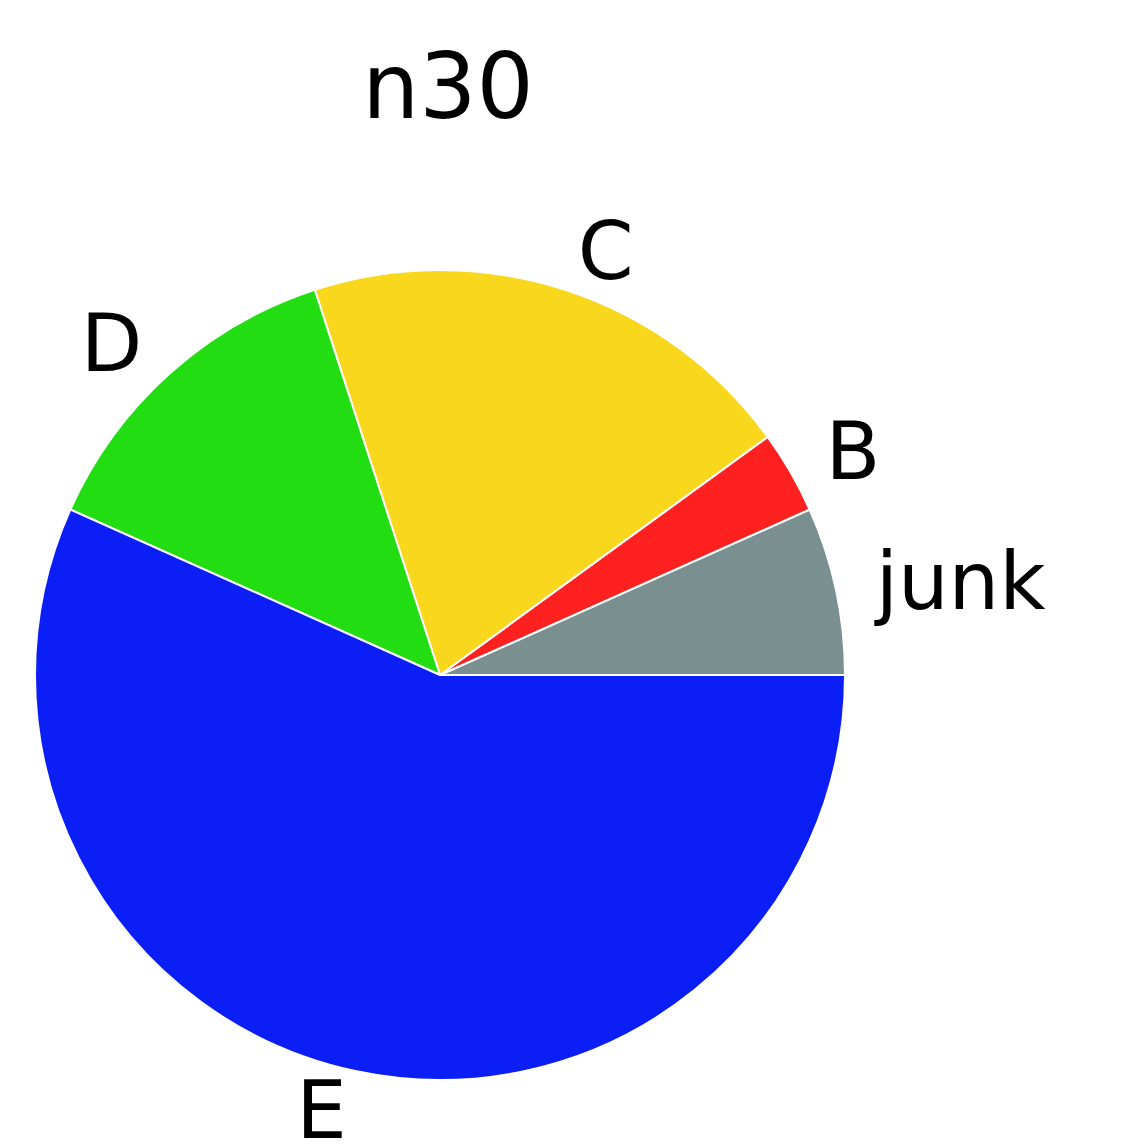  I want to click on slice-label: B, so click(853, 452).